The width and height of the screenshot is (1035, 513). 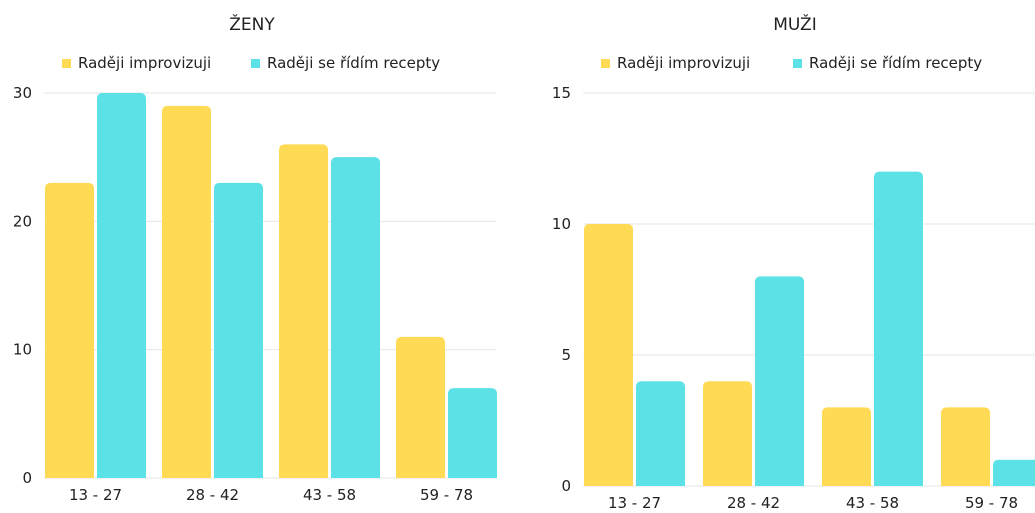 What do you see at coordinates (22, 93) in the screenshot?
I see `y-tick-label: 30` at bounding box center [22, 93].